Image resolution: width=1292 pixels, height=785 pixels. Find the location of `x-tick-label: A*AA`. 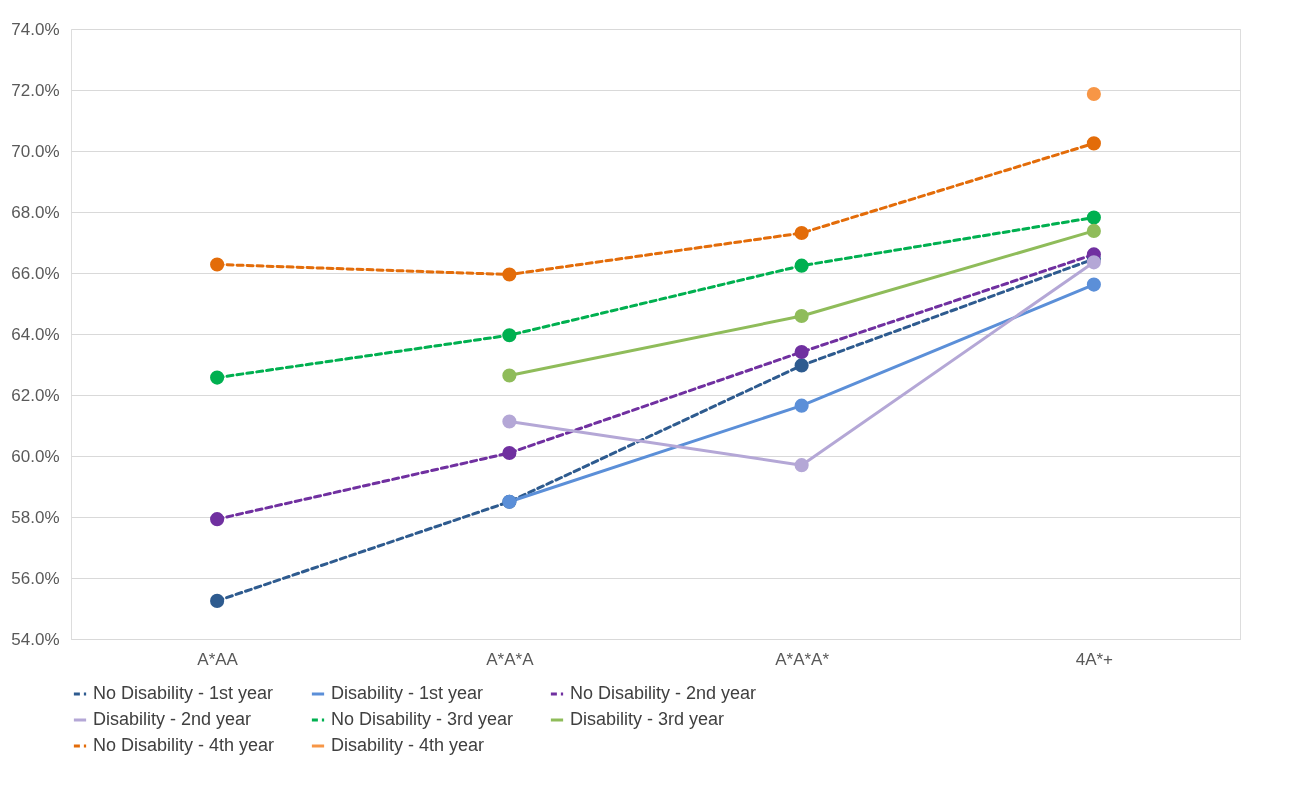

x-tick-label: A*AA is located at coordinates (218, 659).